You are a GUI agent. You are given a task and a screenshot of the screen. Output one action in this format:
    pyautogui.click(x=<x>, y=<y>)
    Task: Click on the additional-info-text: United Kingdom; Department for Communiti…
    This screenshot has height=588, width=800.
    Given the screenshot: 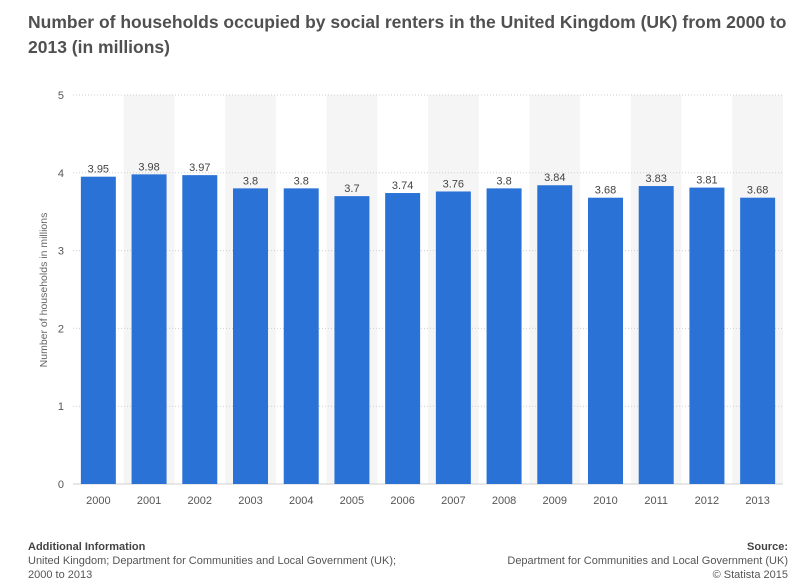 What is the action you would take?
    pyautogui.click(x=212, y=568)
    